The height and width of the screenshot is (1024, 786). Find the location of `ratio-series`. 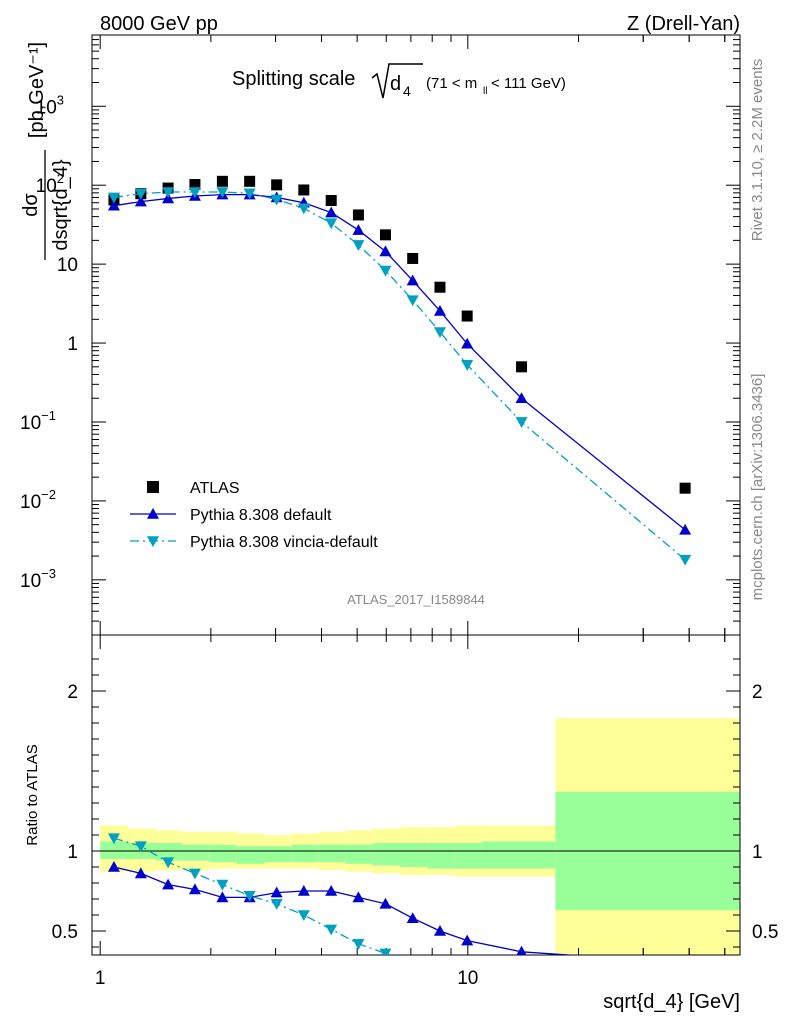

ratio-series is located at coordinates (342, 909).